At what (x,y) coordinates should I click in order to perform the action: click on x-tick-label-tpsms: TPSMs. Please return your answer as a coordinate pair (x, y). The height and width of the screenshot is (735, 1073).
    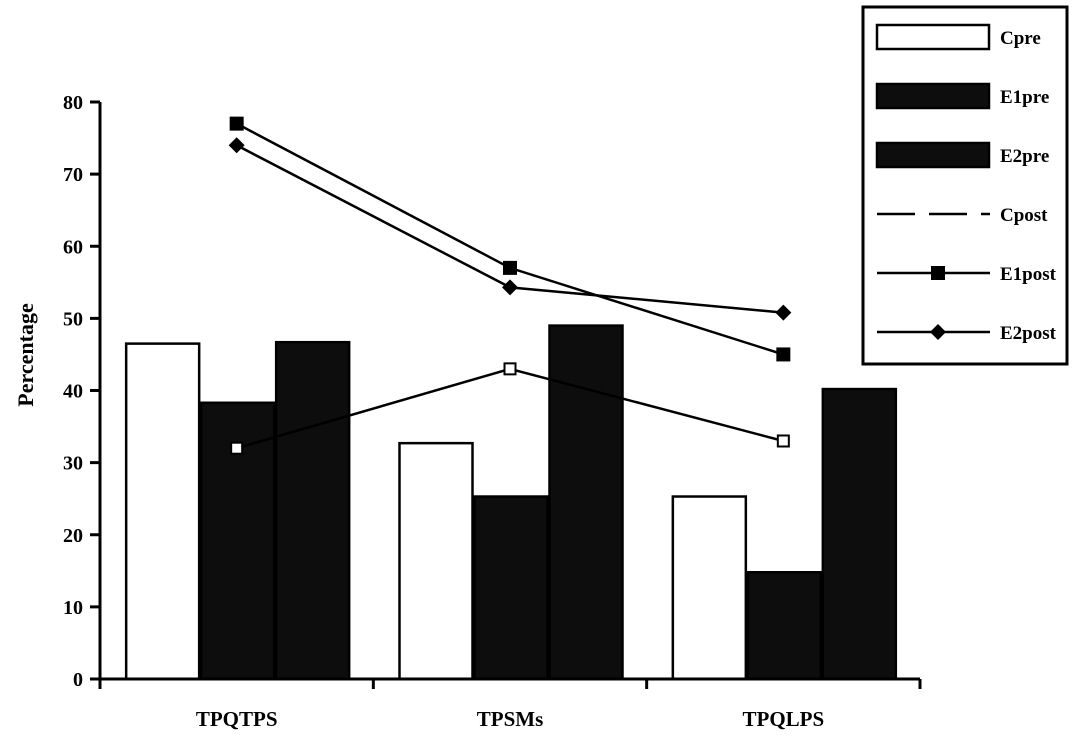
    Looking at the image, I should click on (510, 719).